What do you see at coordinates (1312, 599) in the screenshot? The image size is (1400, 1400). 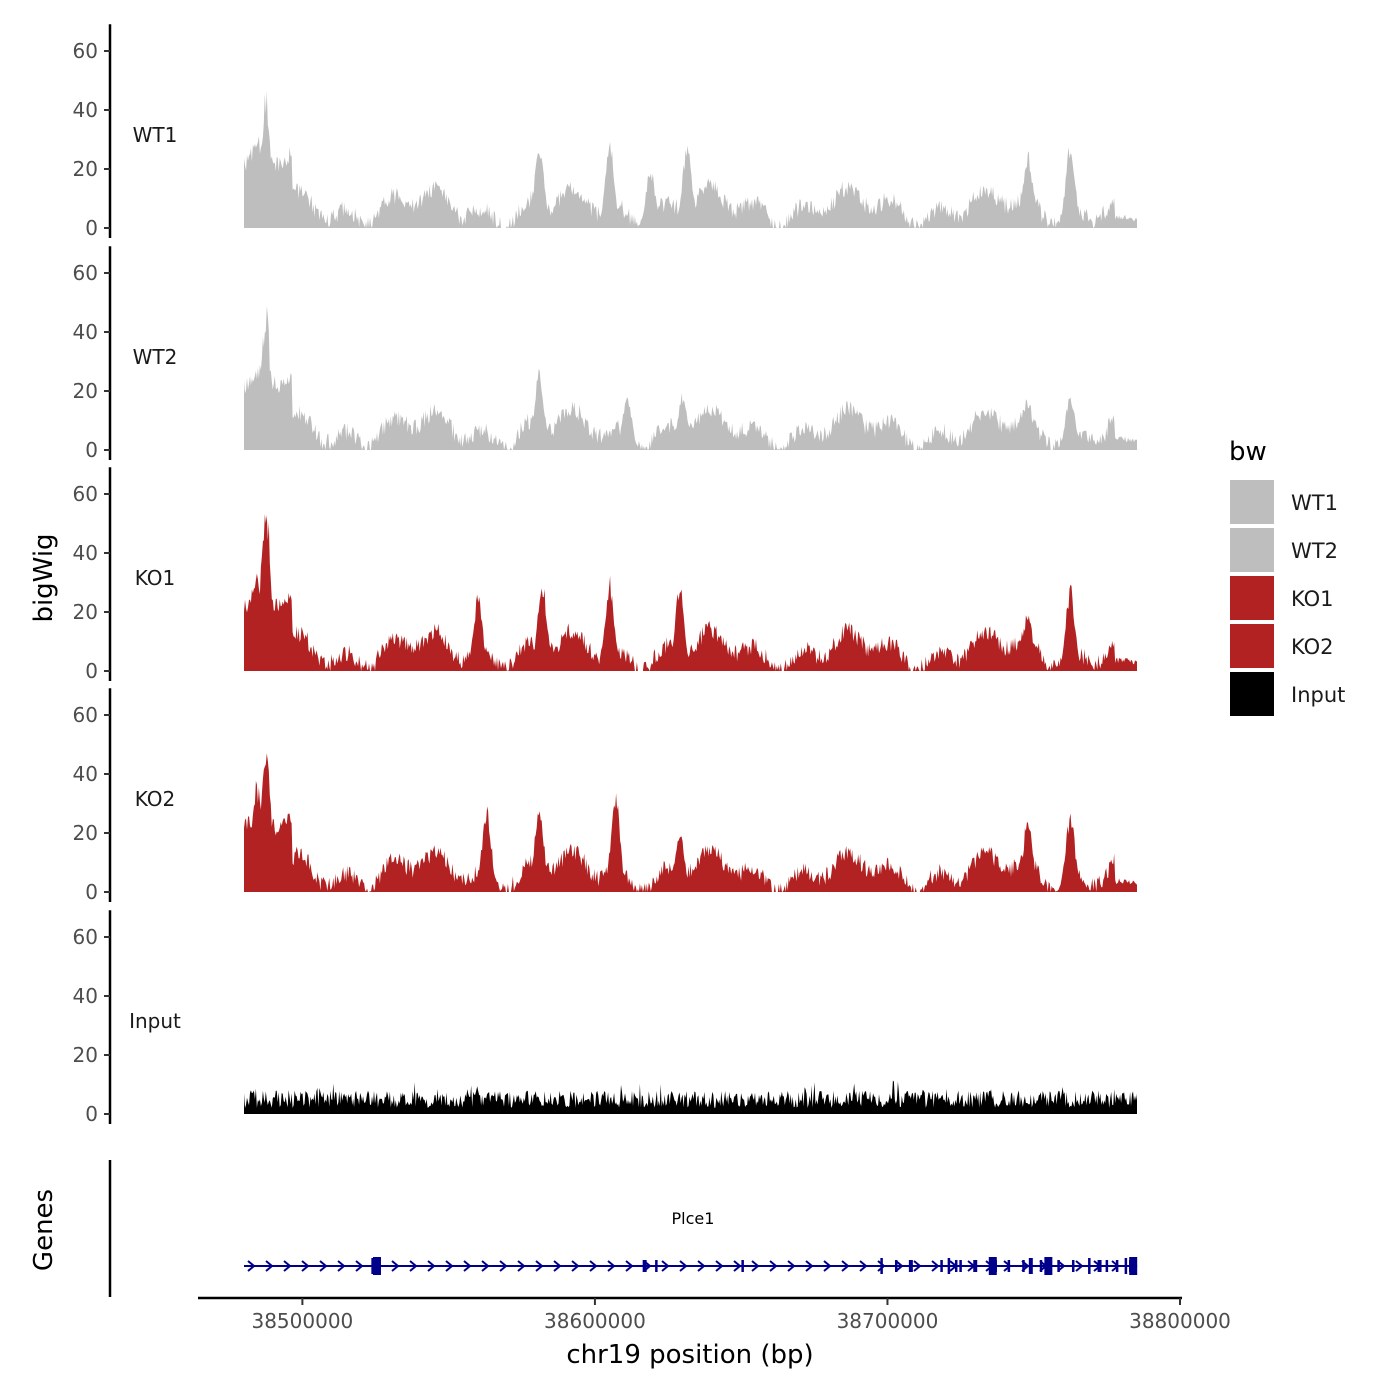 I see `legend-label-ko1: KO1` at bounding box center [1312, 599].